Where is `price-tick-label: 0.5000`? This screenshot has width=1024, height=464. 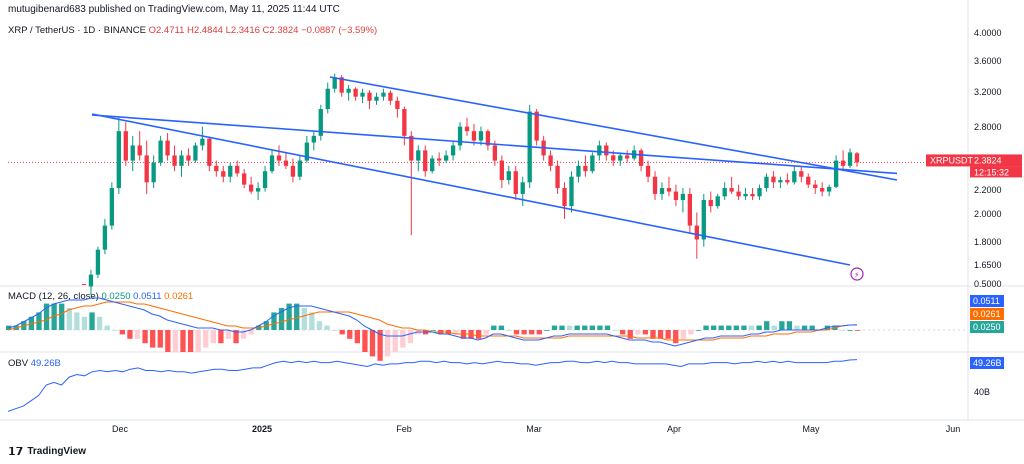
price-tick-label: 0.5000 is located at coordinates (988, 284).